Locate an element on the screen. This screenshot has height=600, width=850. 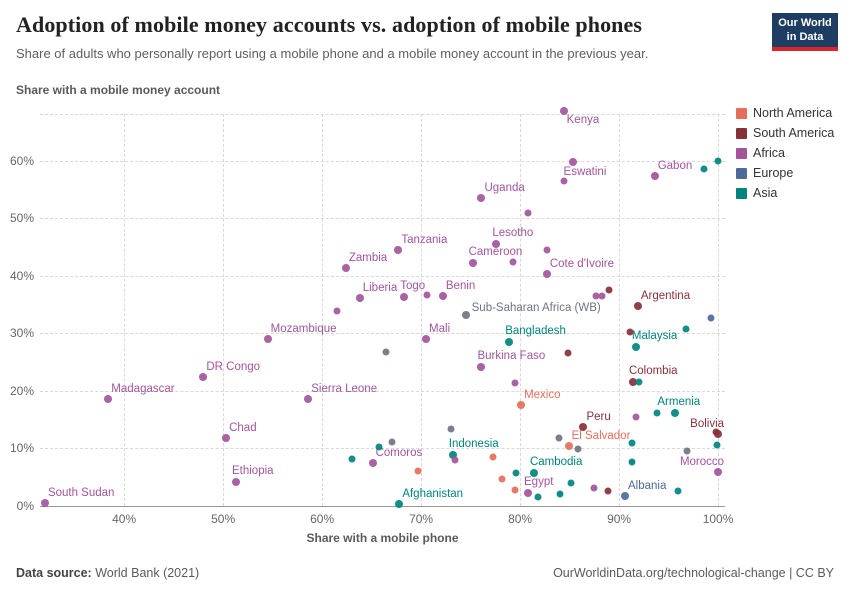
legend-item-south-america: South America is located at coordinates (785, 133).